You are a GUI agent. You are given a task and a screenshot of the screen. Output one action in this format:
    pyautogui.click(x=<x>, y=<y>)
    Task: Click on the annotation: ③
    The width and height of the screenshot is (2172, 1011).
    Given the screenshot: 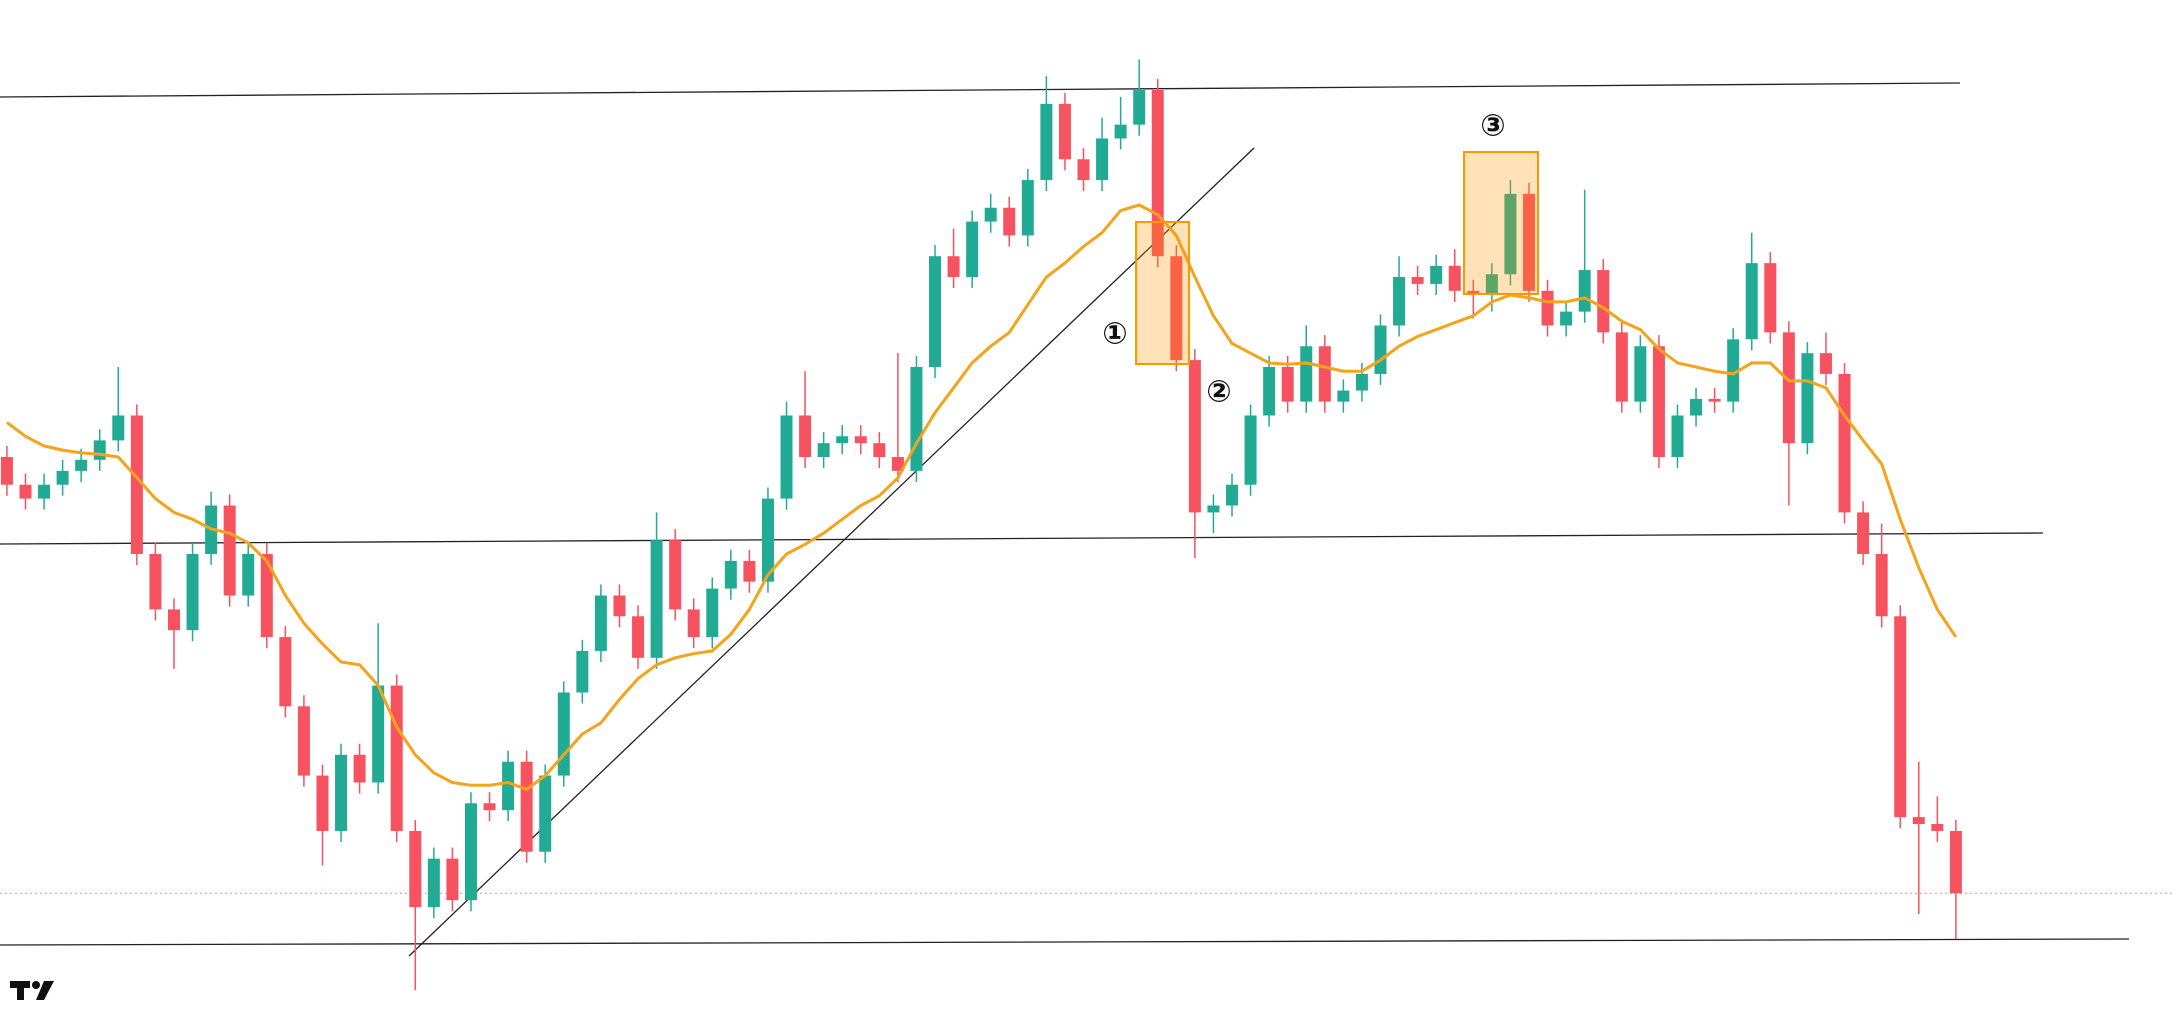 What is the action you would take?
    pyautogui.click(x=1492, y=126)
    